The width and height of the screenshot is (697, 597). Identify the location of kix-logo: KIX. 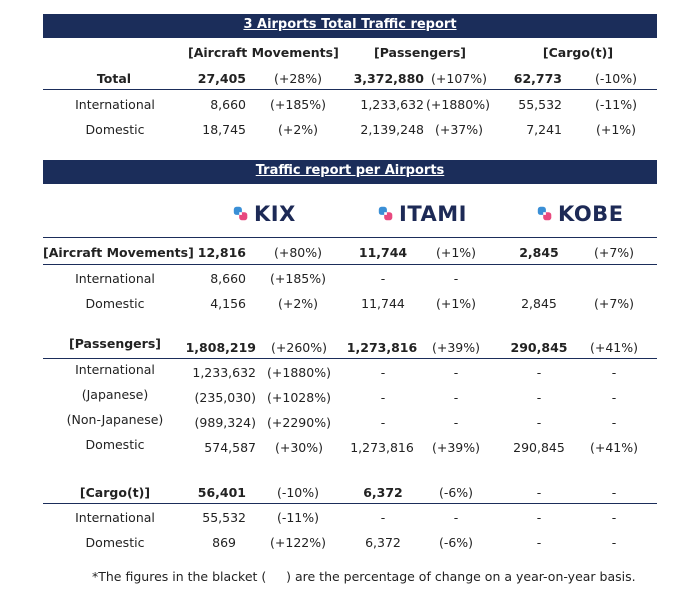
(264, 214).